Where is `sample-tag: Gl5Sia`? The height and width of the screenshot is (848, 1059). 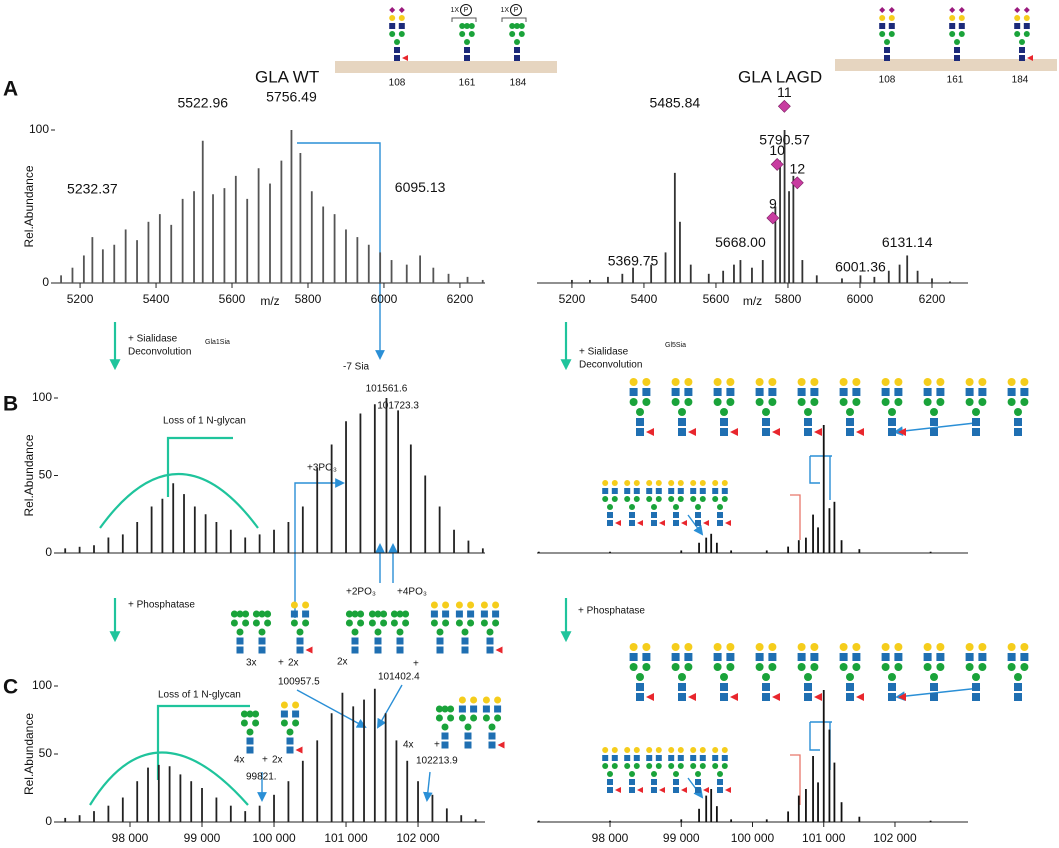 sample-tag: Gl5Sia is located at coordinates (675, 345).